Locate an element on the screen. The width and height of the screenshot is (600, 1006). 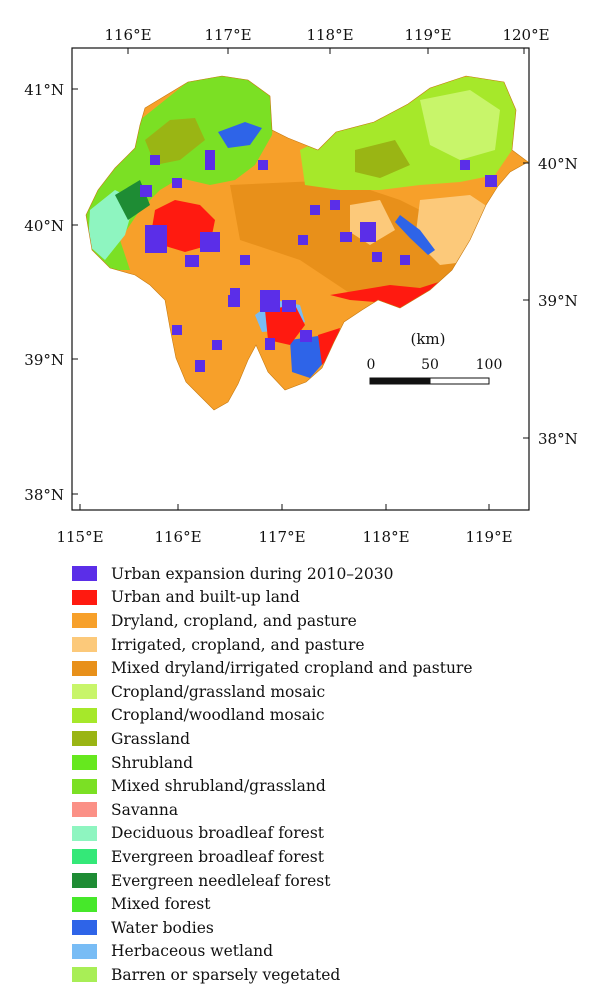
legend-label: Urban and built-up land is located at coordinates (205, 597).